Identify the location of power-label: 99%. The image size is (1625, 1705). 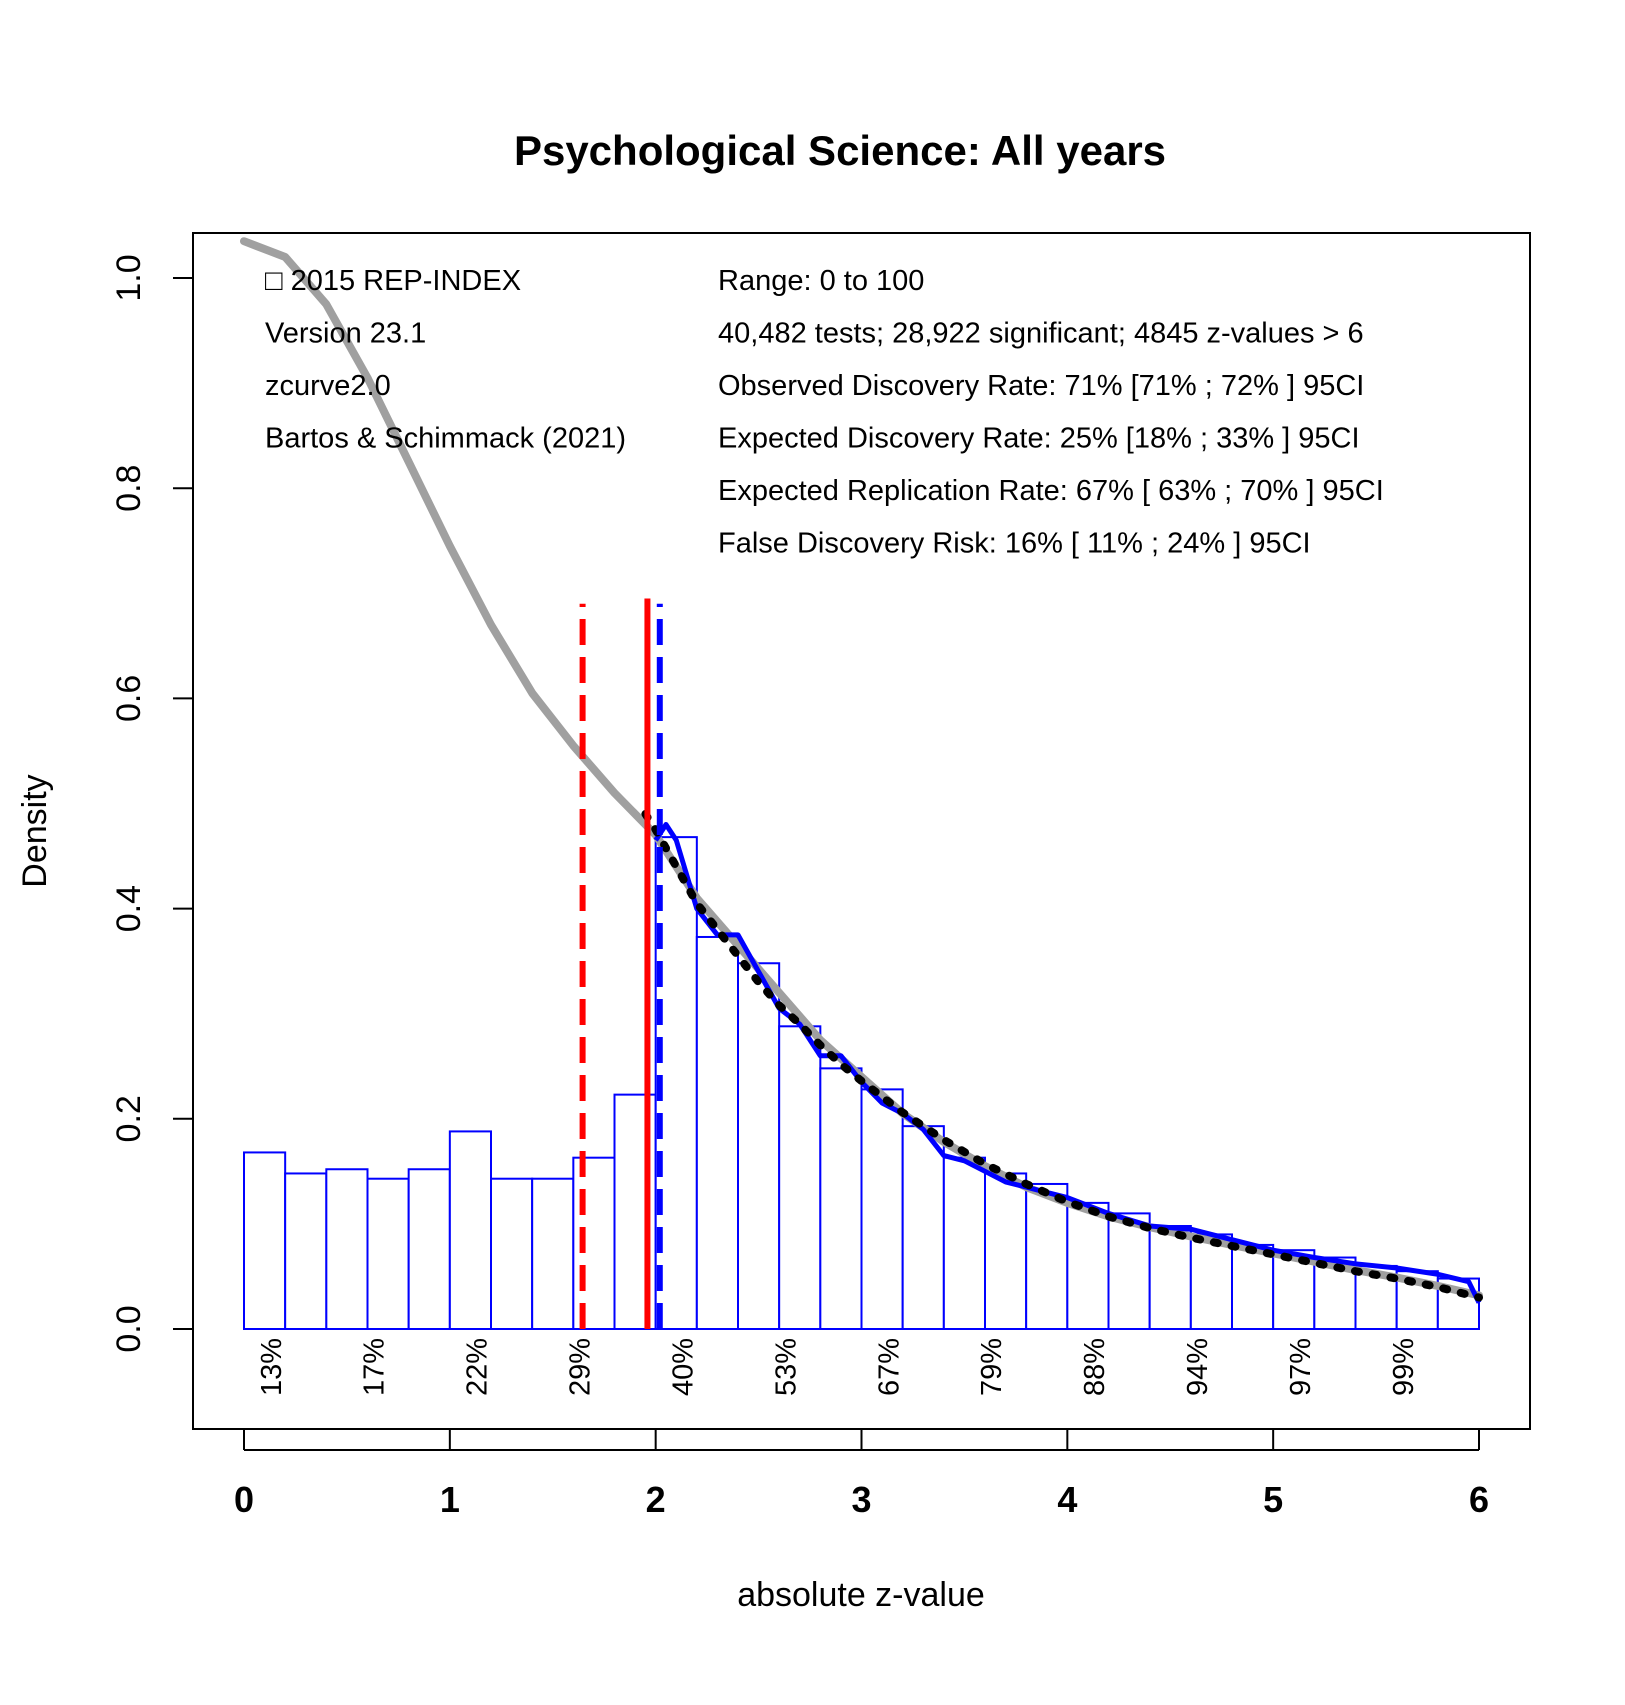
(1404, 1367).